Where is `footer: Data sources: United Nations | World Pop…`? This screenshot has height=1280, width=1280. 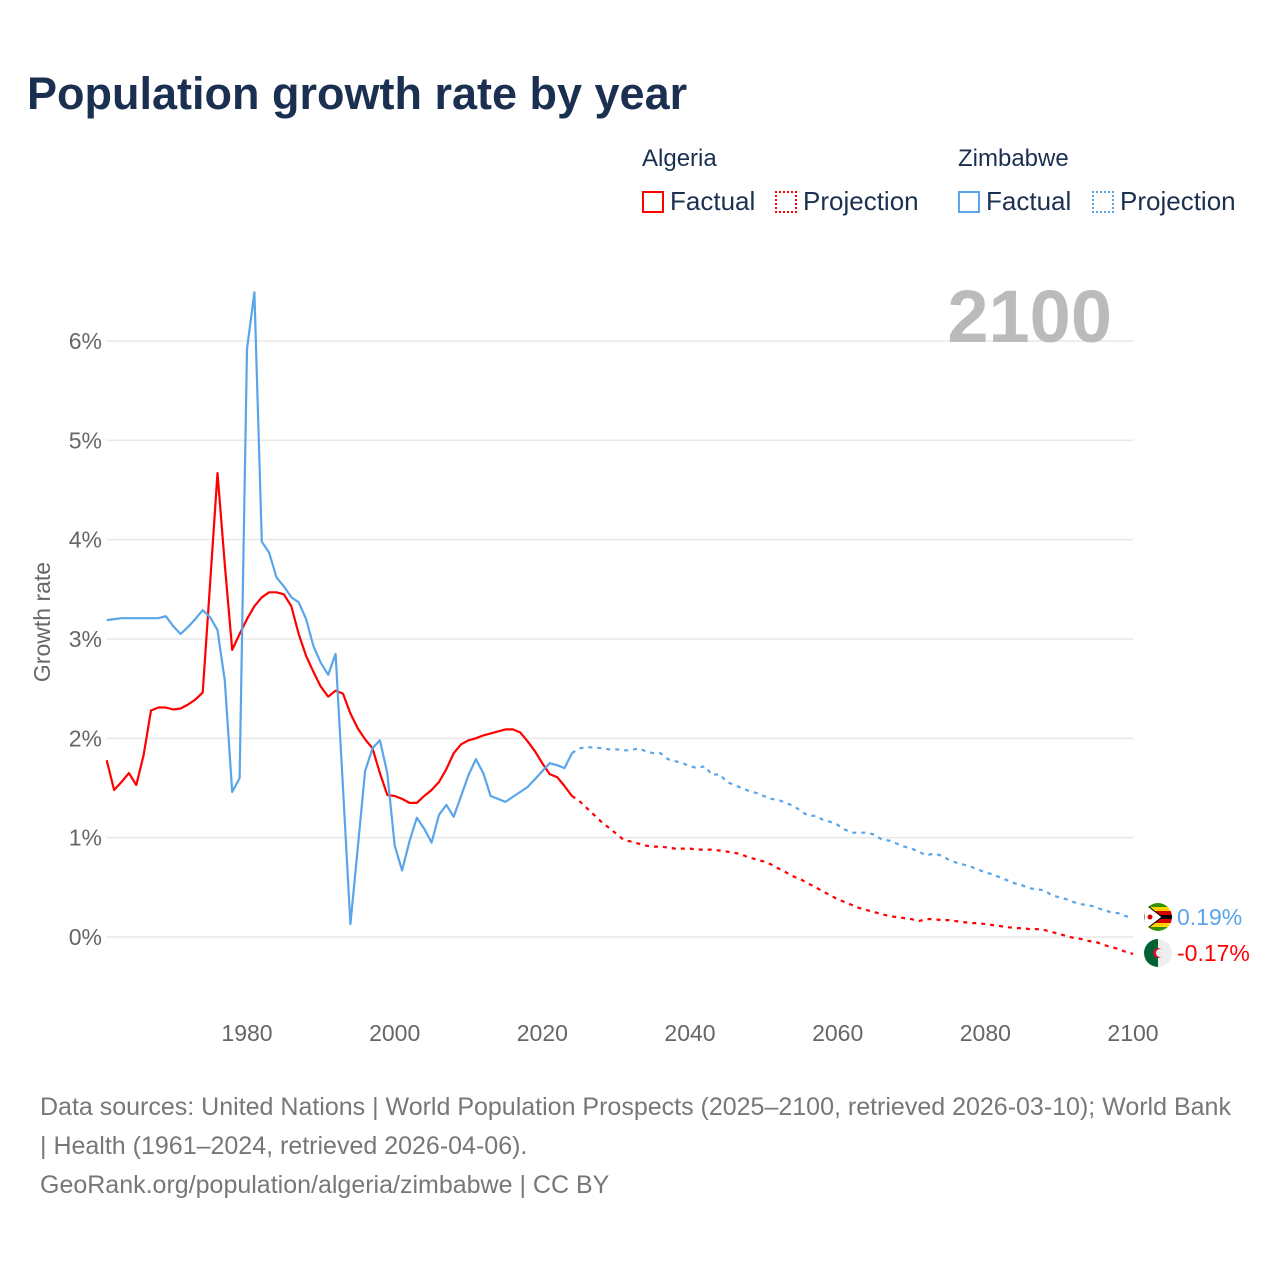 footer: Data sources: United Nations | World Pop… is located at coordinates (640, 1146).